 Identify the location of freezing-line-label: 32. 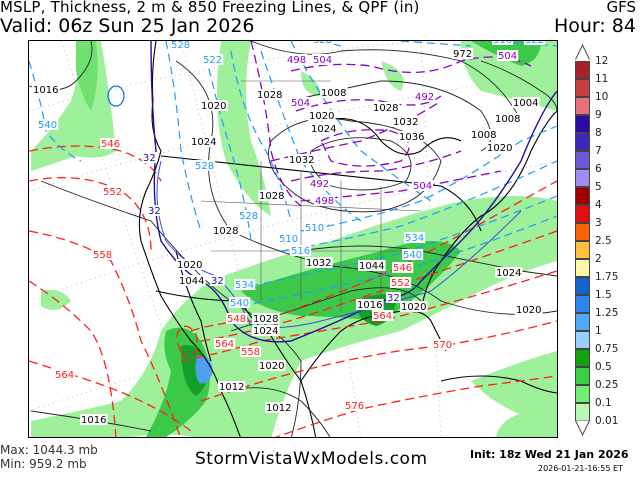
(149, 158).